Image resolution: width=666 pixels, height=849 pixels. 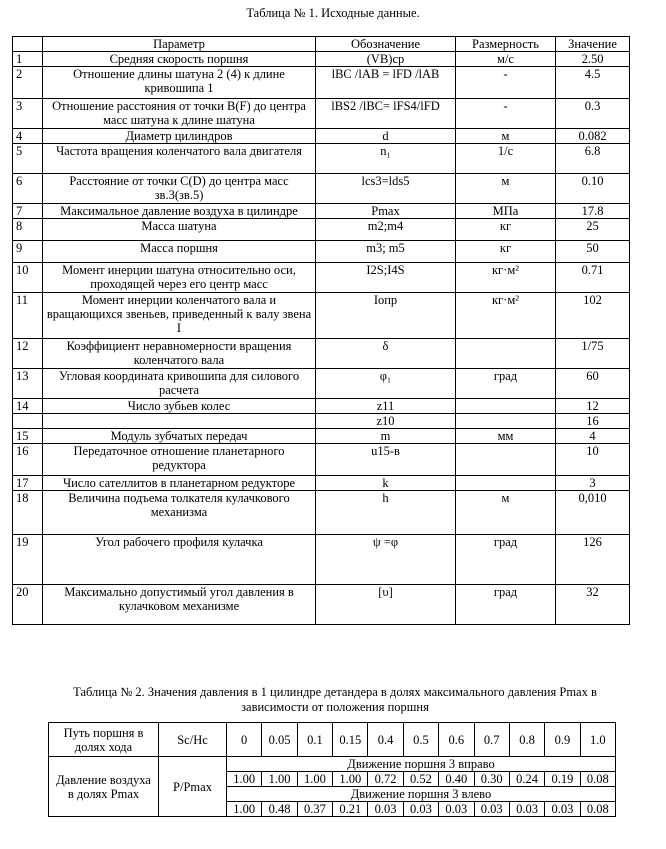 I want to click on cell: z11, so click(x=385, y=406).